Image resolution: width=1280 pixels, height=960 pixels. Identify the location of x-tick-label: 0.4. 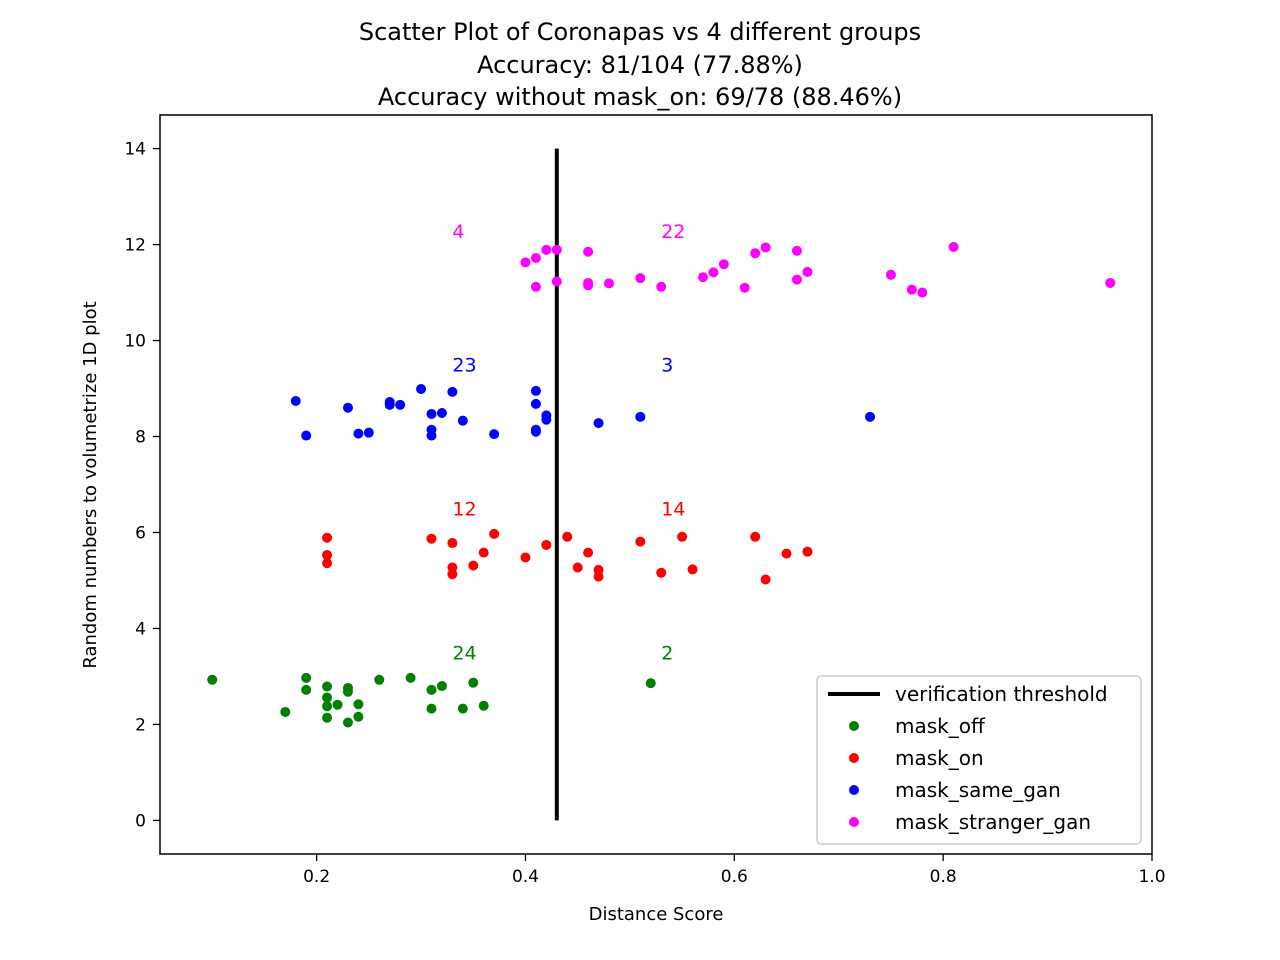
(525, 877).